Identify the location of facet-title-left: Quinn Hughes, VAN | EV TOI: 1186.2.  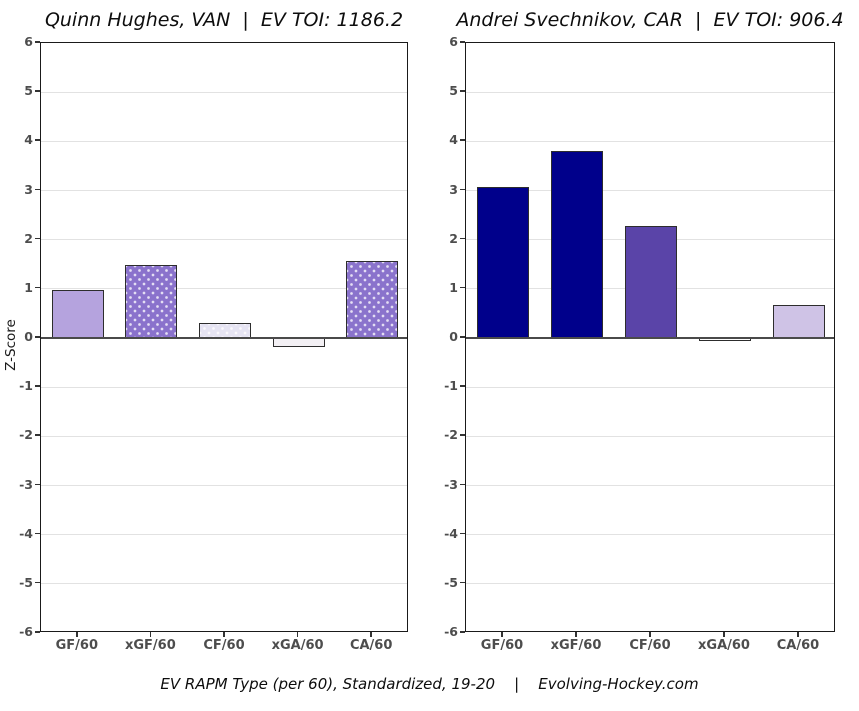
(224, 20).